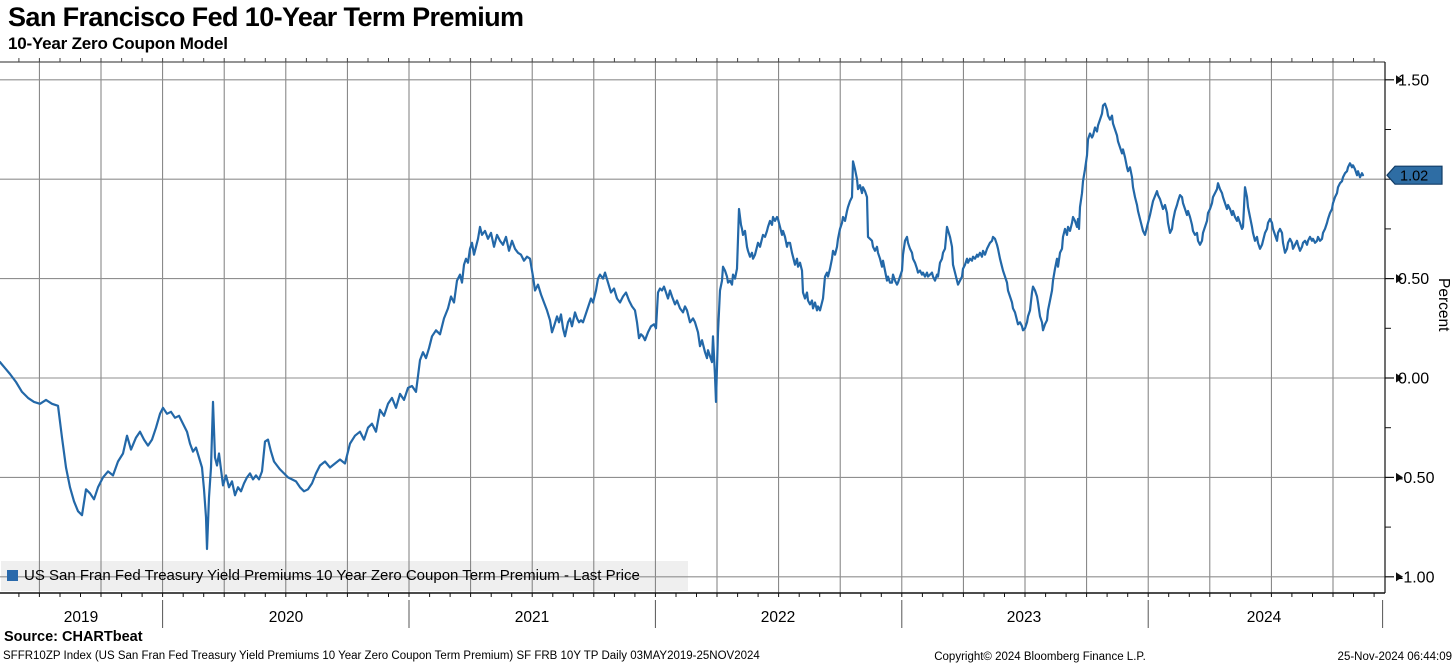 The height and width of the screenshot is (666, 1456). I want to click on legend-band, so click(344, 576).